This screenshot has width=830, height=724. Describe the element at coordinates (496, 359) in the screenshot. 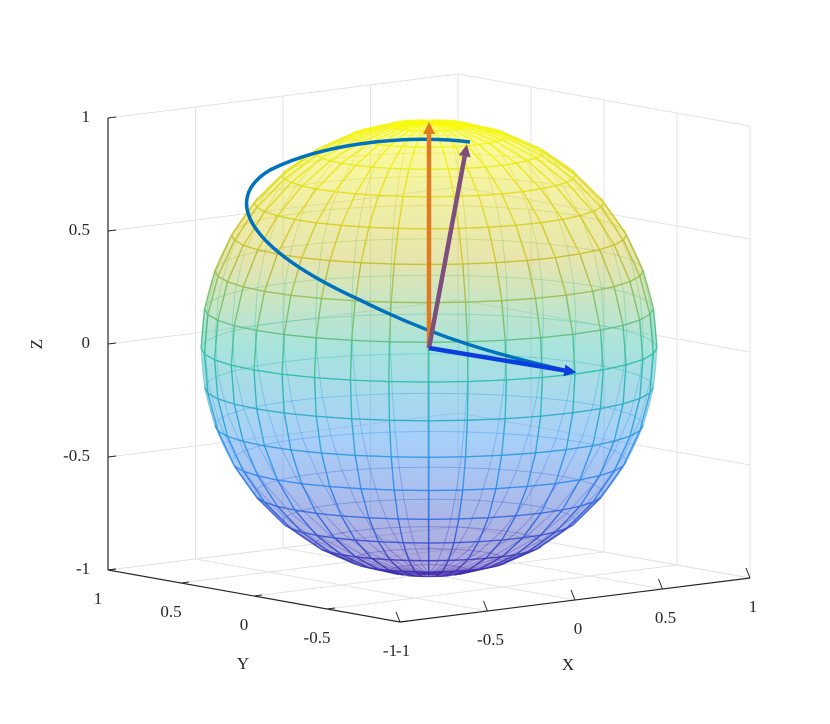

I see `vector` at that location.